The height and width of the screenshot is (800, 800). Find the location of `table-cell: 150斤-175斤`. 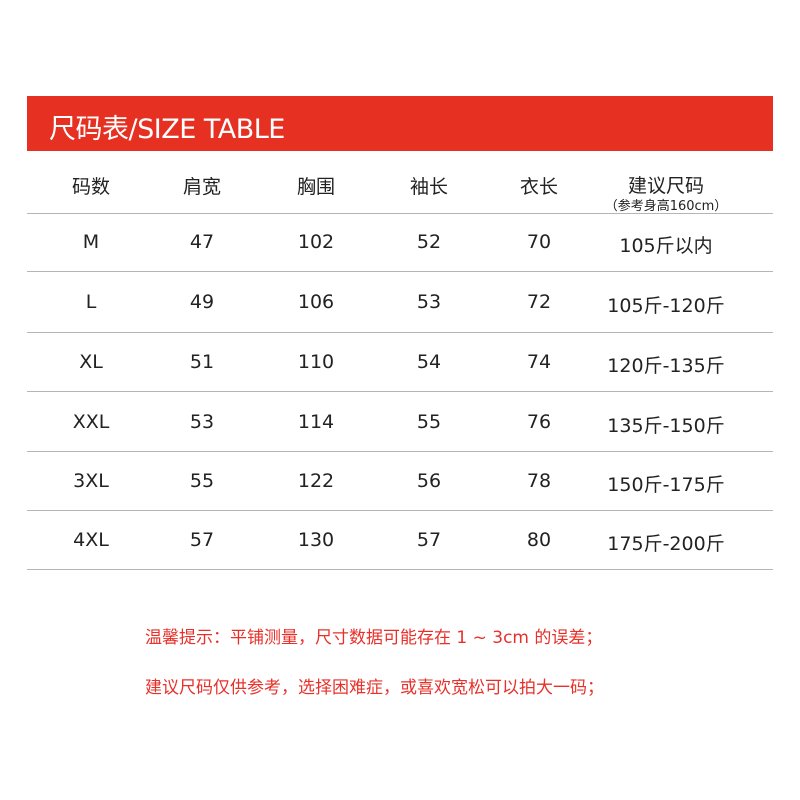

table-cell: 150斤-175斤 is located at coordinates (666, 485).